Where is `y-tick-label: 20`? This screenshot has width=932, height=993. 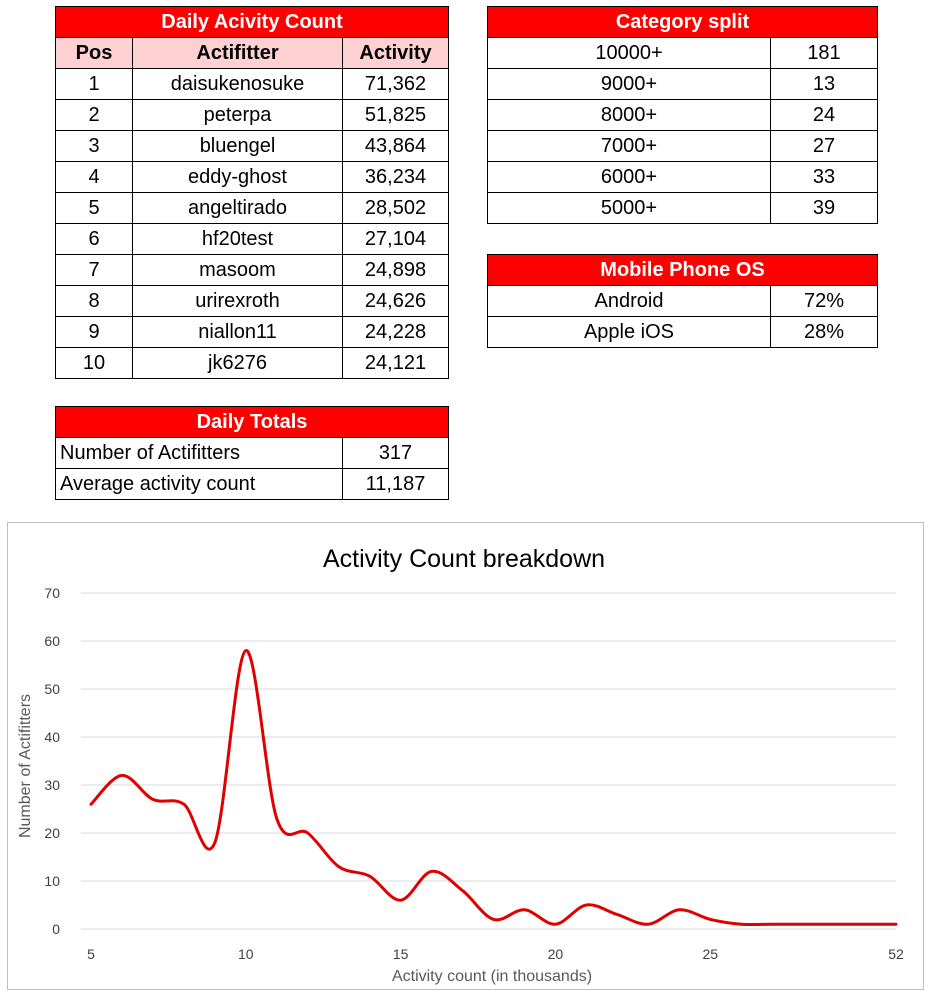
y-tick-label: 20 is located at coordinates (52, 833).